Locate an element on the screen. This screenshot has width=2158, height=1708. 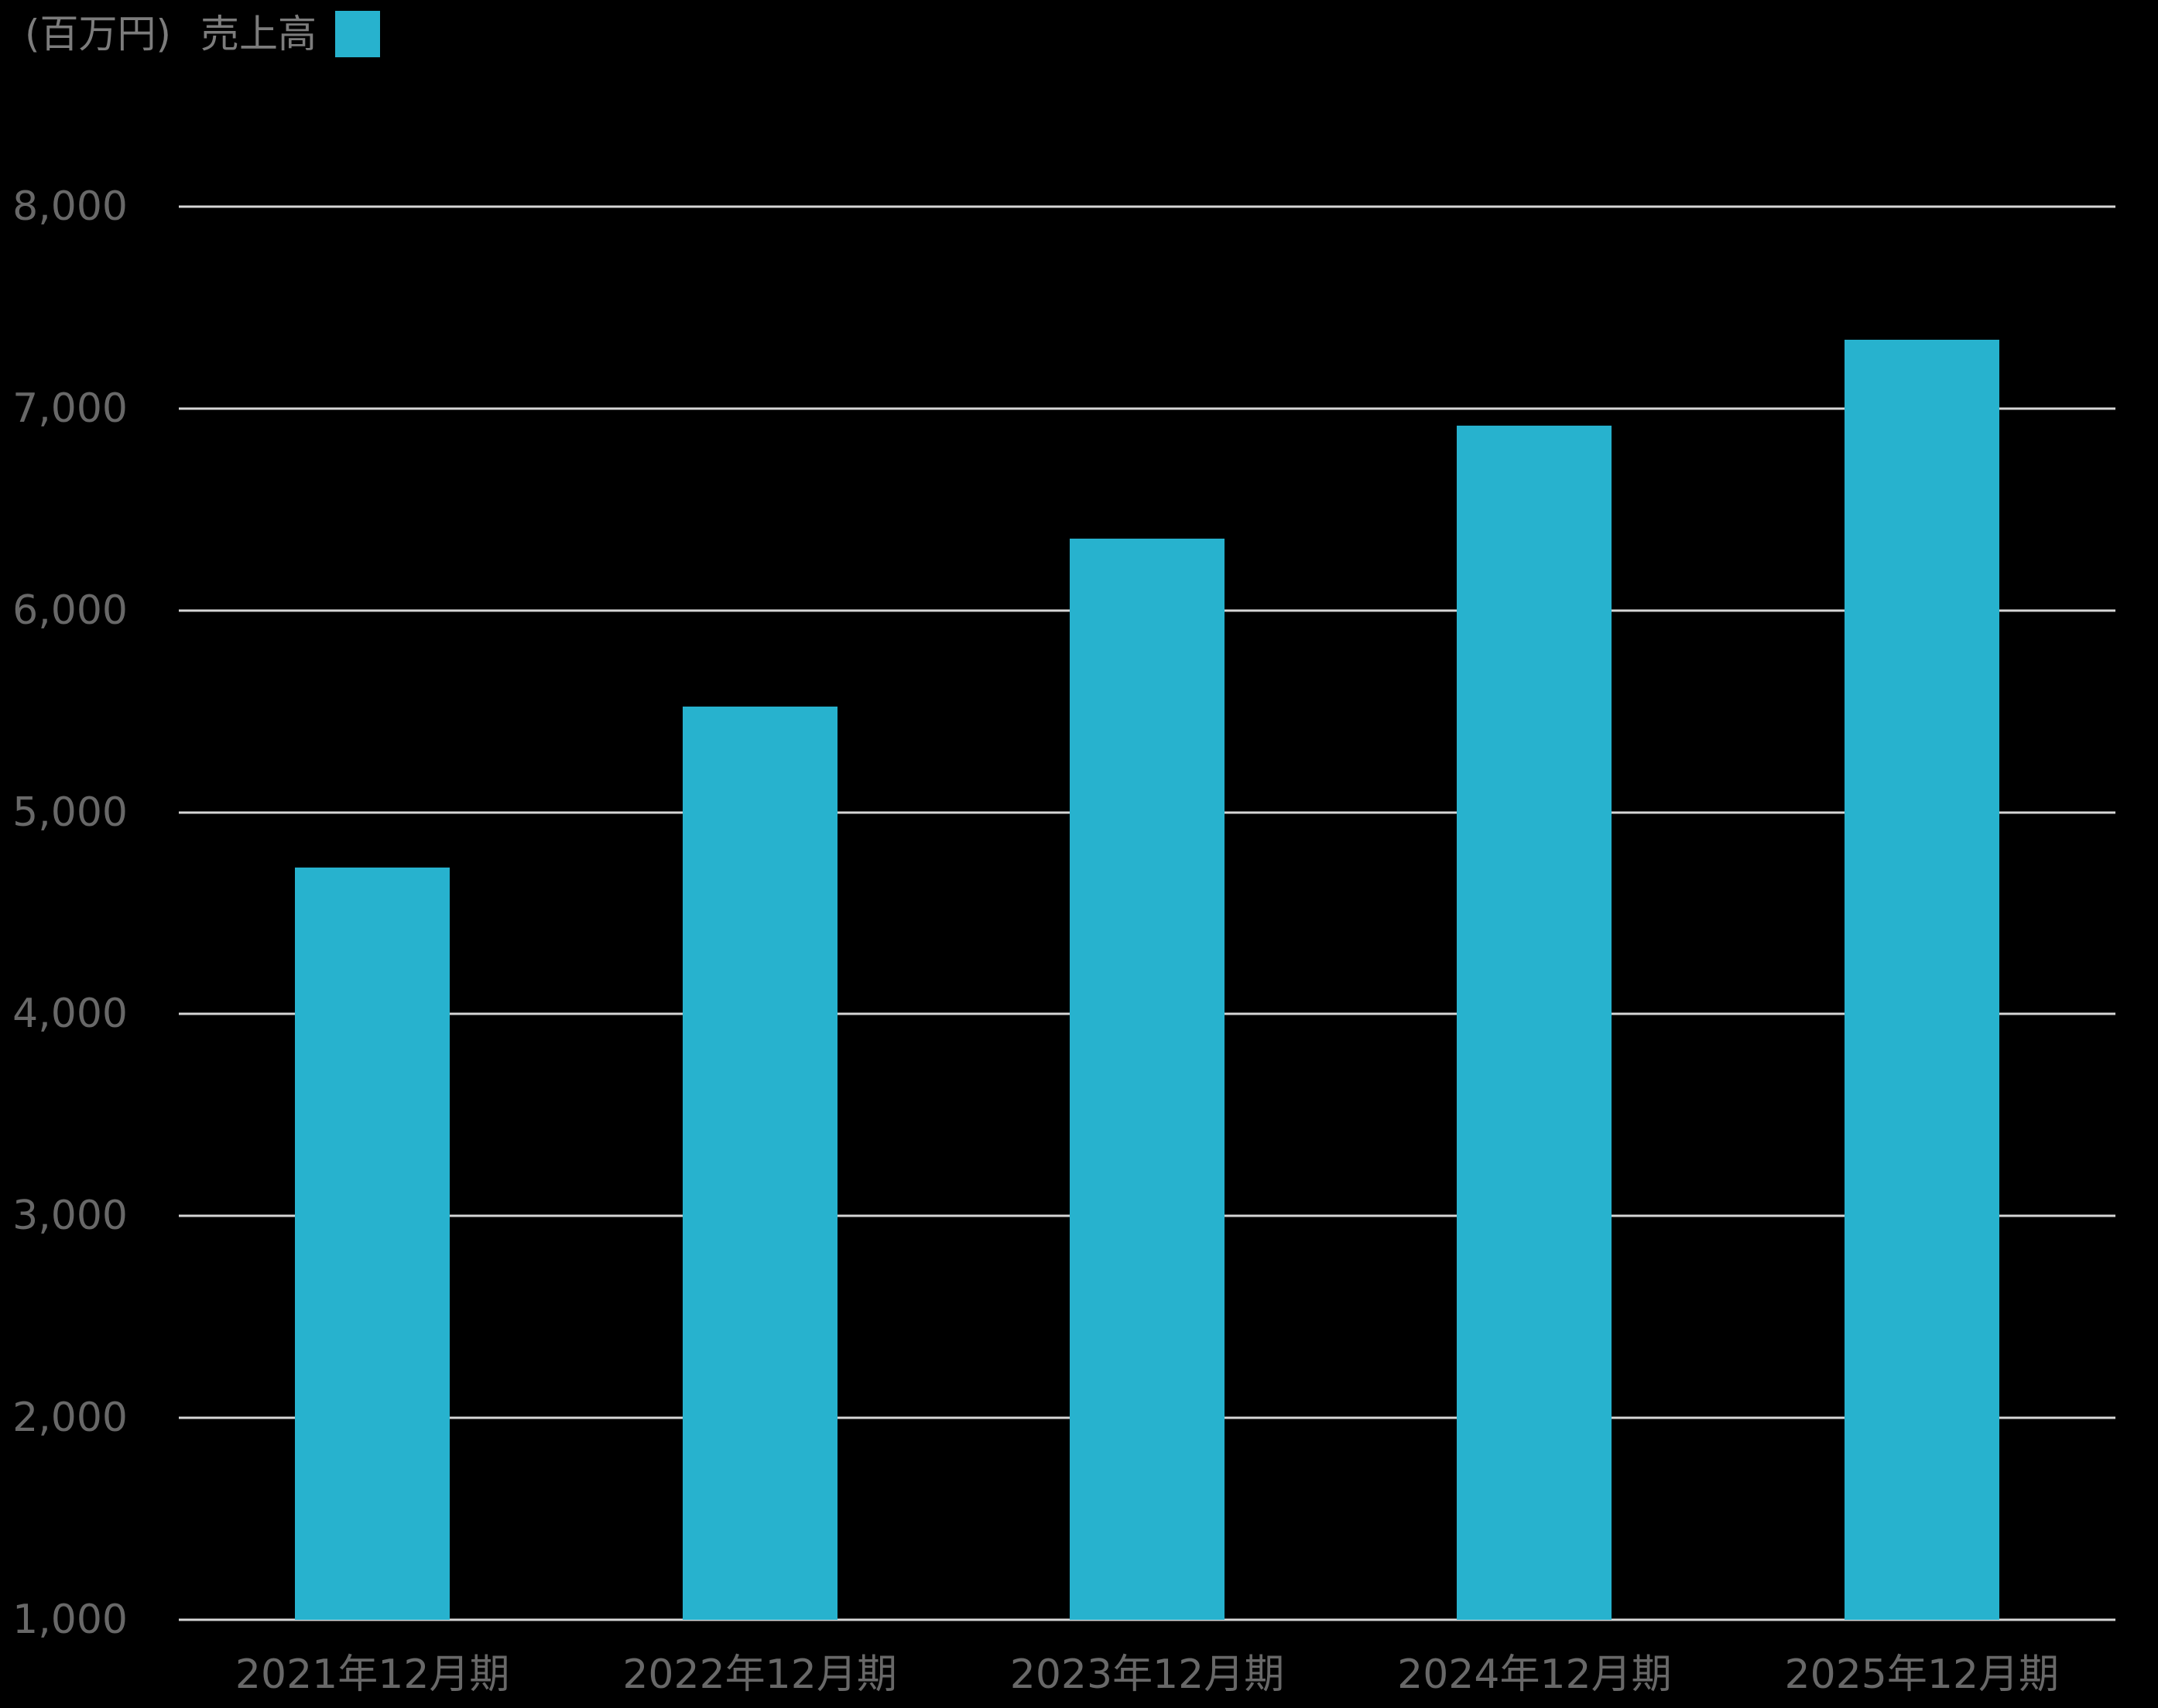
x-tick-label-2022年12月期: 2022年12月期 is located at coordinates (760, 1675).